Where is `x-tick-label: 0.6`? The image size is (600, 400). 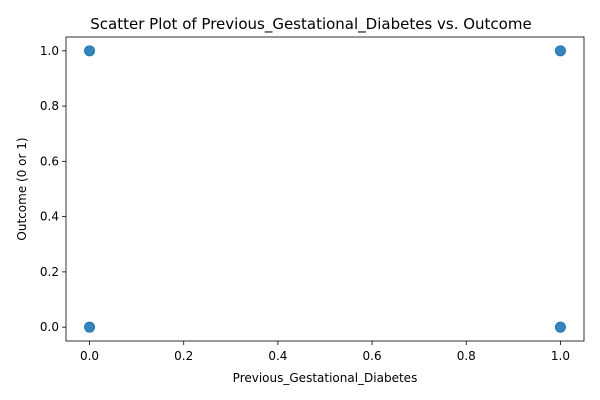 x-tick-label: 0.6 is located at coordinates (372, 356).